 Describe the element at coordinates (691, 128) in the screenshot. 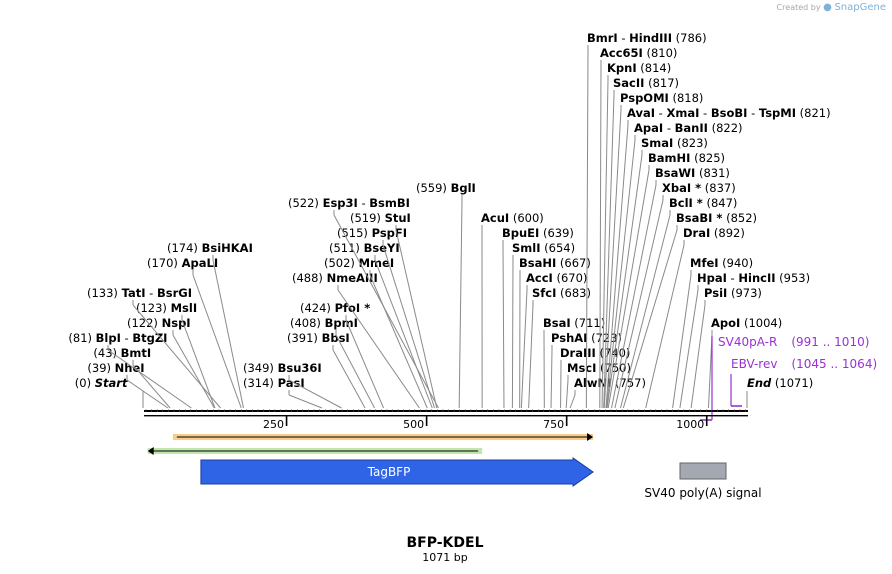

I see `enzyme-name: BanII` at that location.